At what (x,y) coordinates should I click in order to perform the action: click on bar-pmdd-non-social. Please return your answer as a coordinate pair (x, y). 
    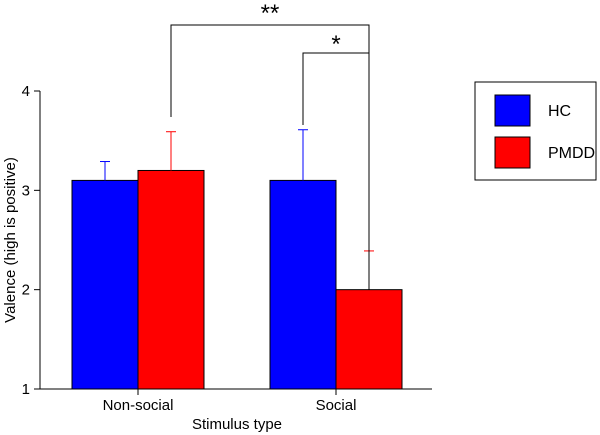
    Looking at the image, I should click on (171, 279).